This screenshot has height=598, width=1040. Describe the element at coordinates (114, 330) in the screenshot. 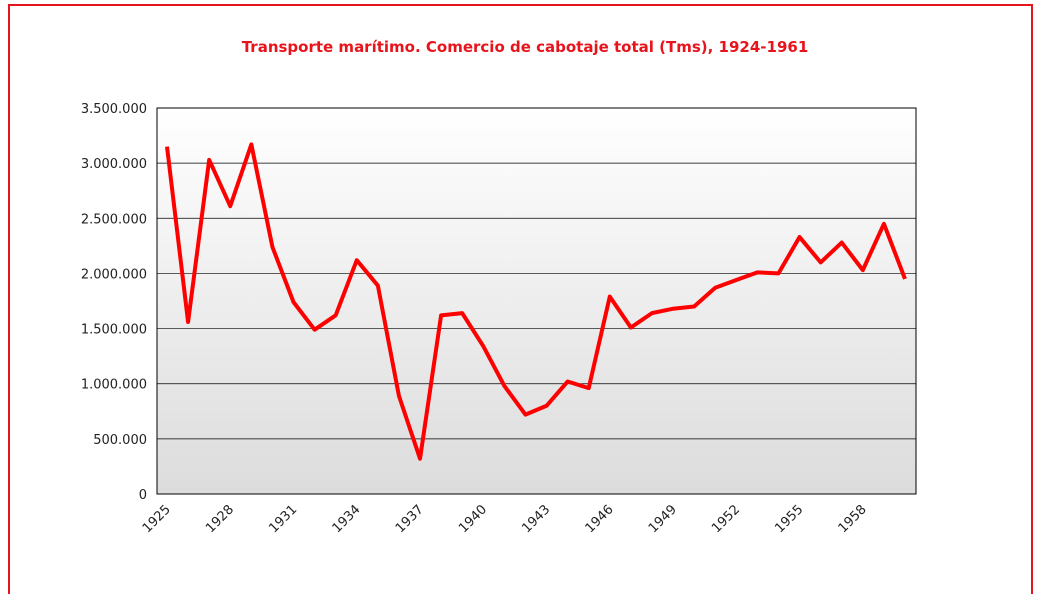

I see `y-tick-label: 1.500.000` at that location.